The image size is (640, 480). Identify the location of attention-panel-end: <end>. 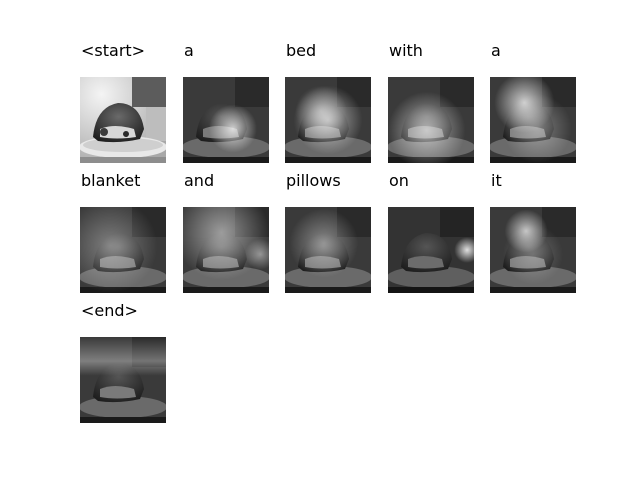
(123, 362).